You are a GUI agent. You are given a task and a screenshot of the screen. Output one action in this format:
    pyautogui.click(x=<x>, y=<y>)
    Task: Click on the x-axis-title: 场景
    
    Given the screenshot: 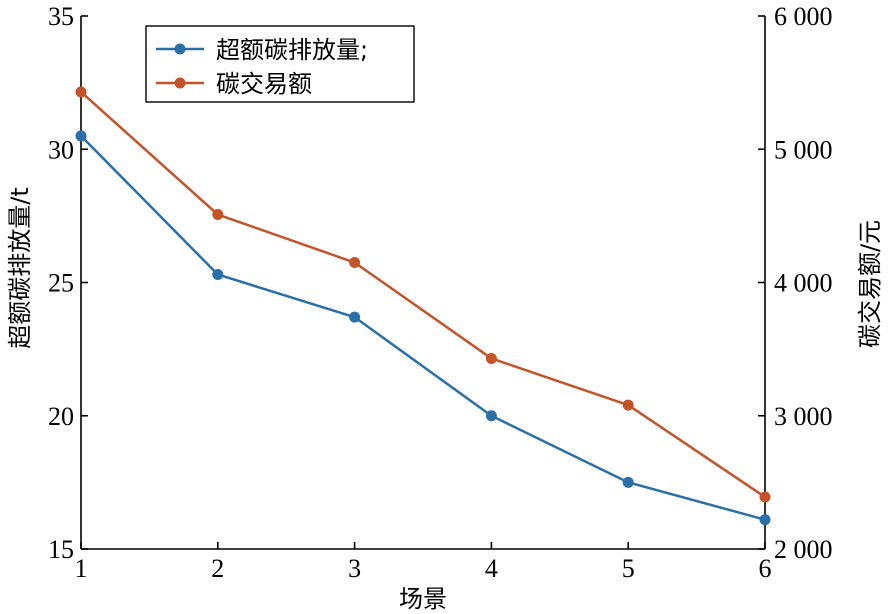 What is the action you would take?
    pyautogui.click(x=423, y=599)
    